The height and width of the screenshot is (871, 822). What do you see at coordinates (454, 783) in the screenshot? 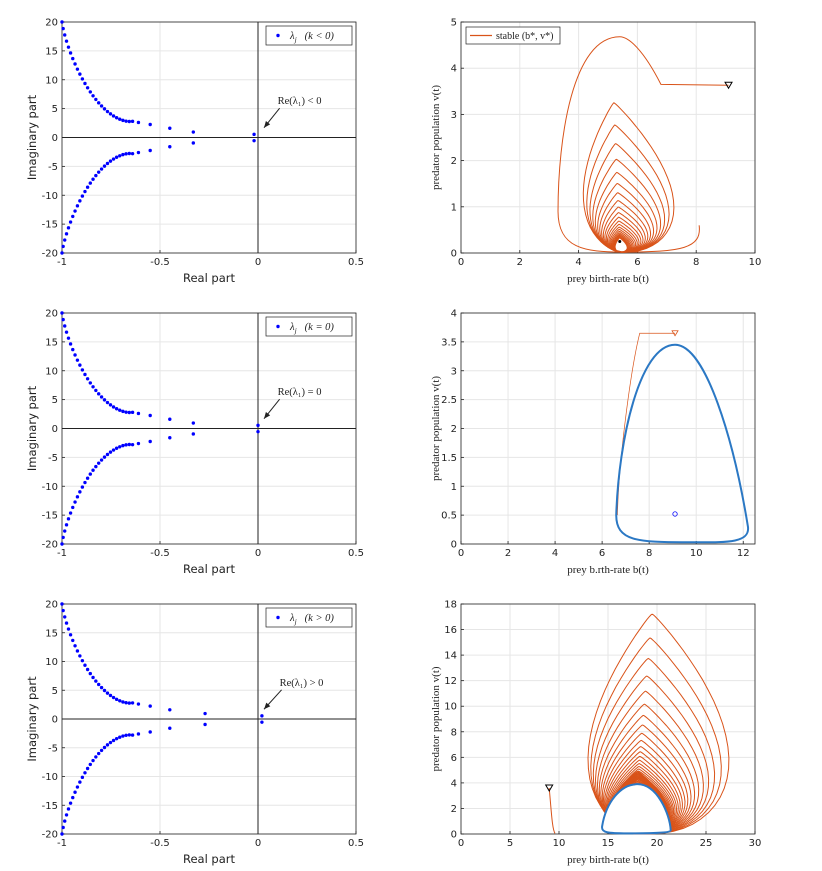
I see `y-tick-label: 4` at bounding box center [454, 783].